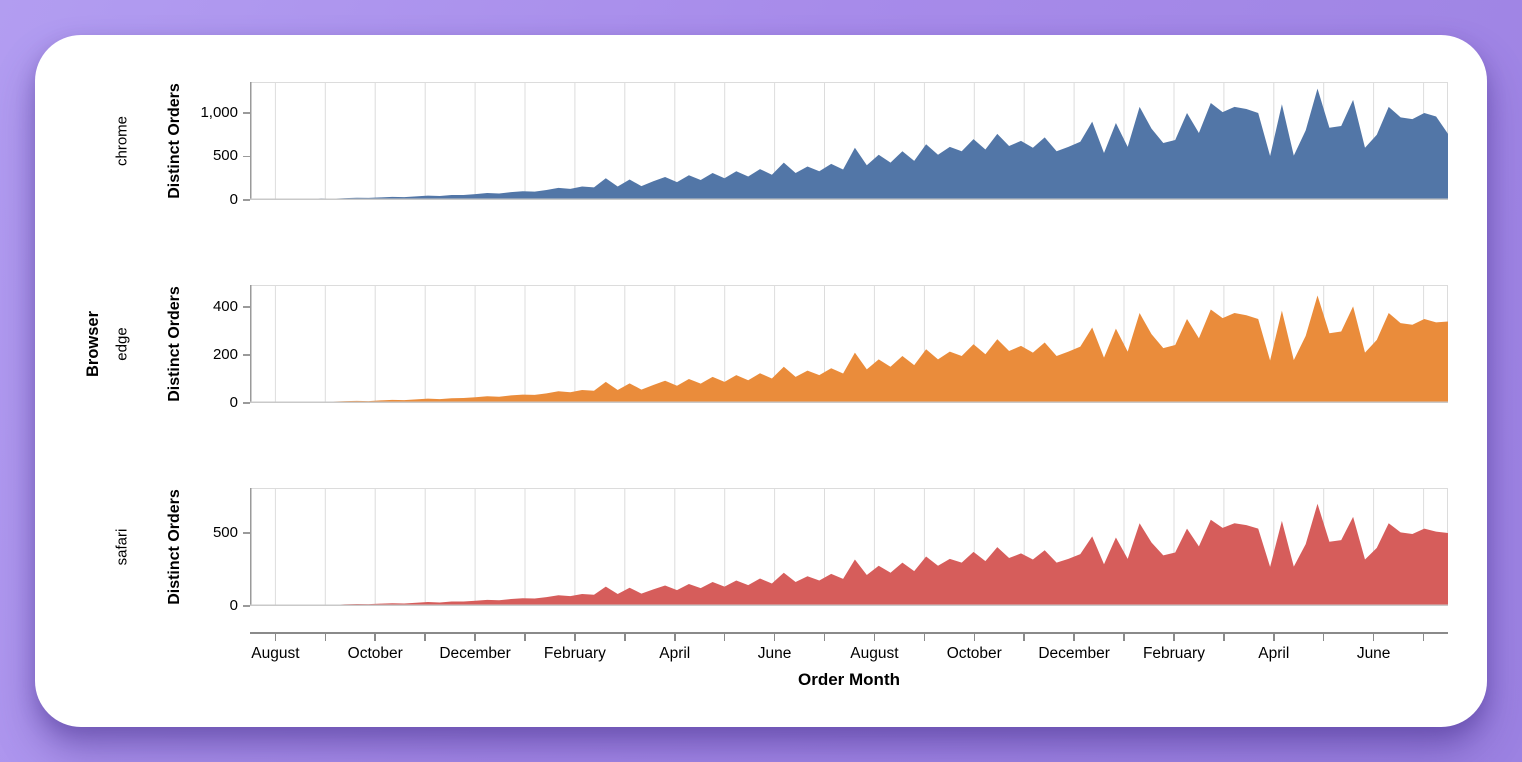 Image resolution: width=1522 pixels, height=762 pixels. I want to click on facet-label-safari: safari, so click(122, 547).